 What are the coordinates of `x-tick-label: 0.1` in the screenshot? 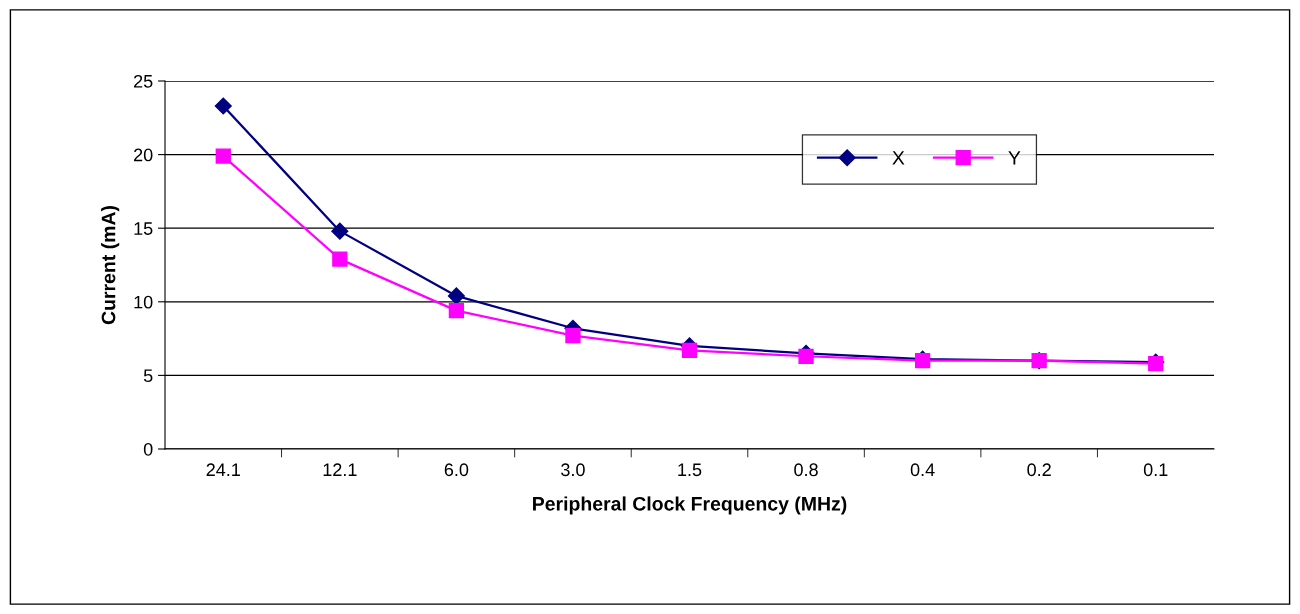 It's located at (1155, 470).